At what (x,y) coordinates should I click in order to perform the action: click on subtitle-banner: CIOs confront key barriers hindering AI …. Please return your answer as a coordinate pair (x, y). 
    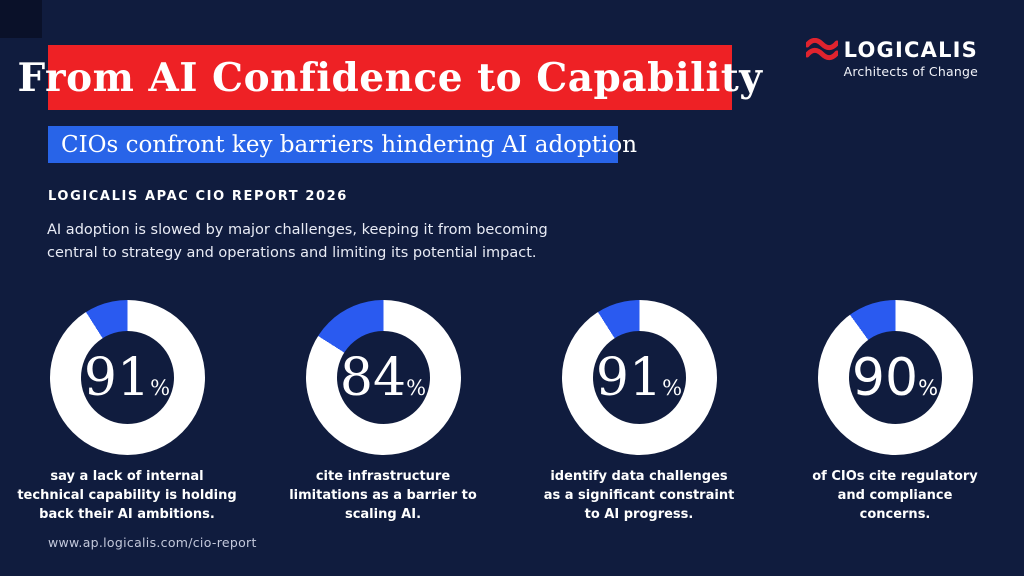
    Looking at the image, I should click on (342, 144).